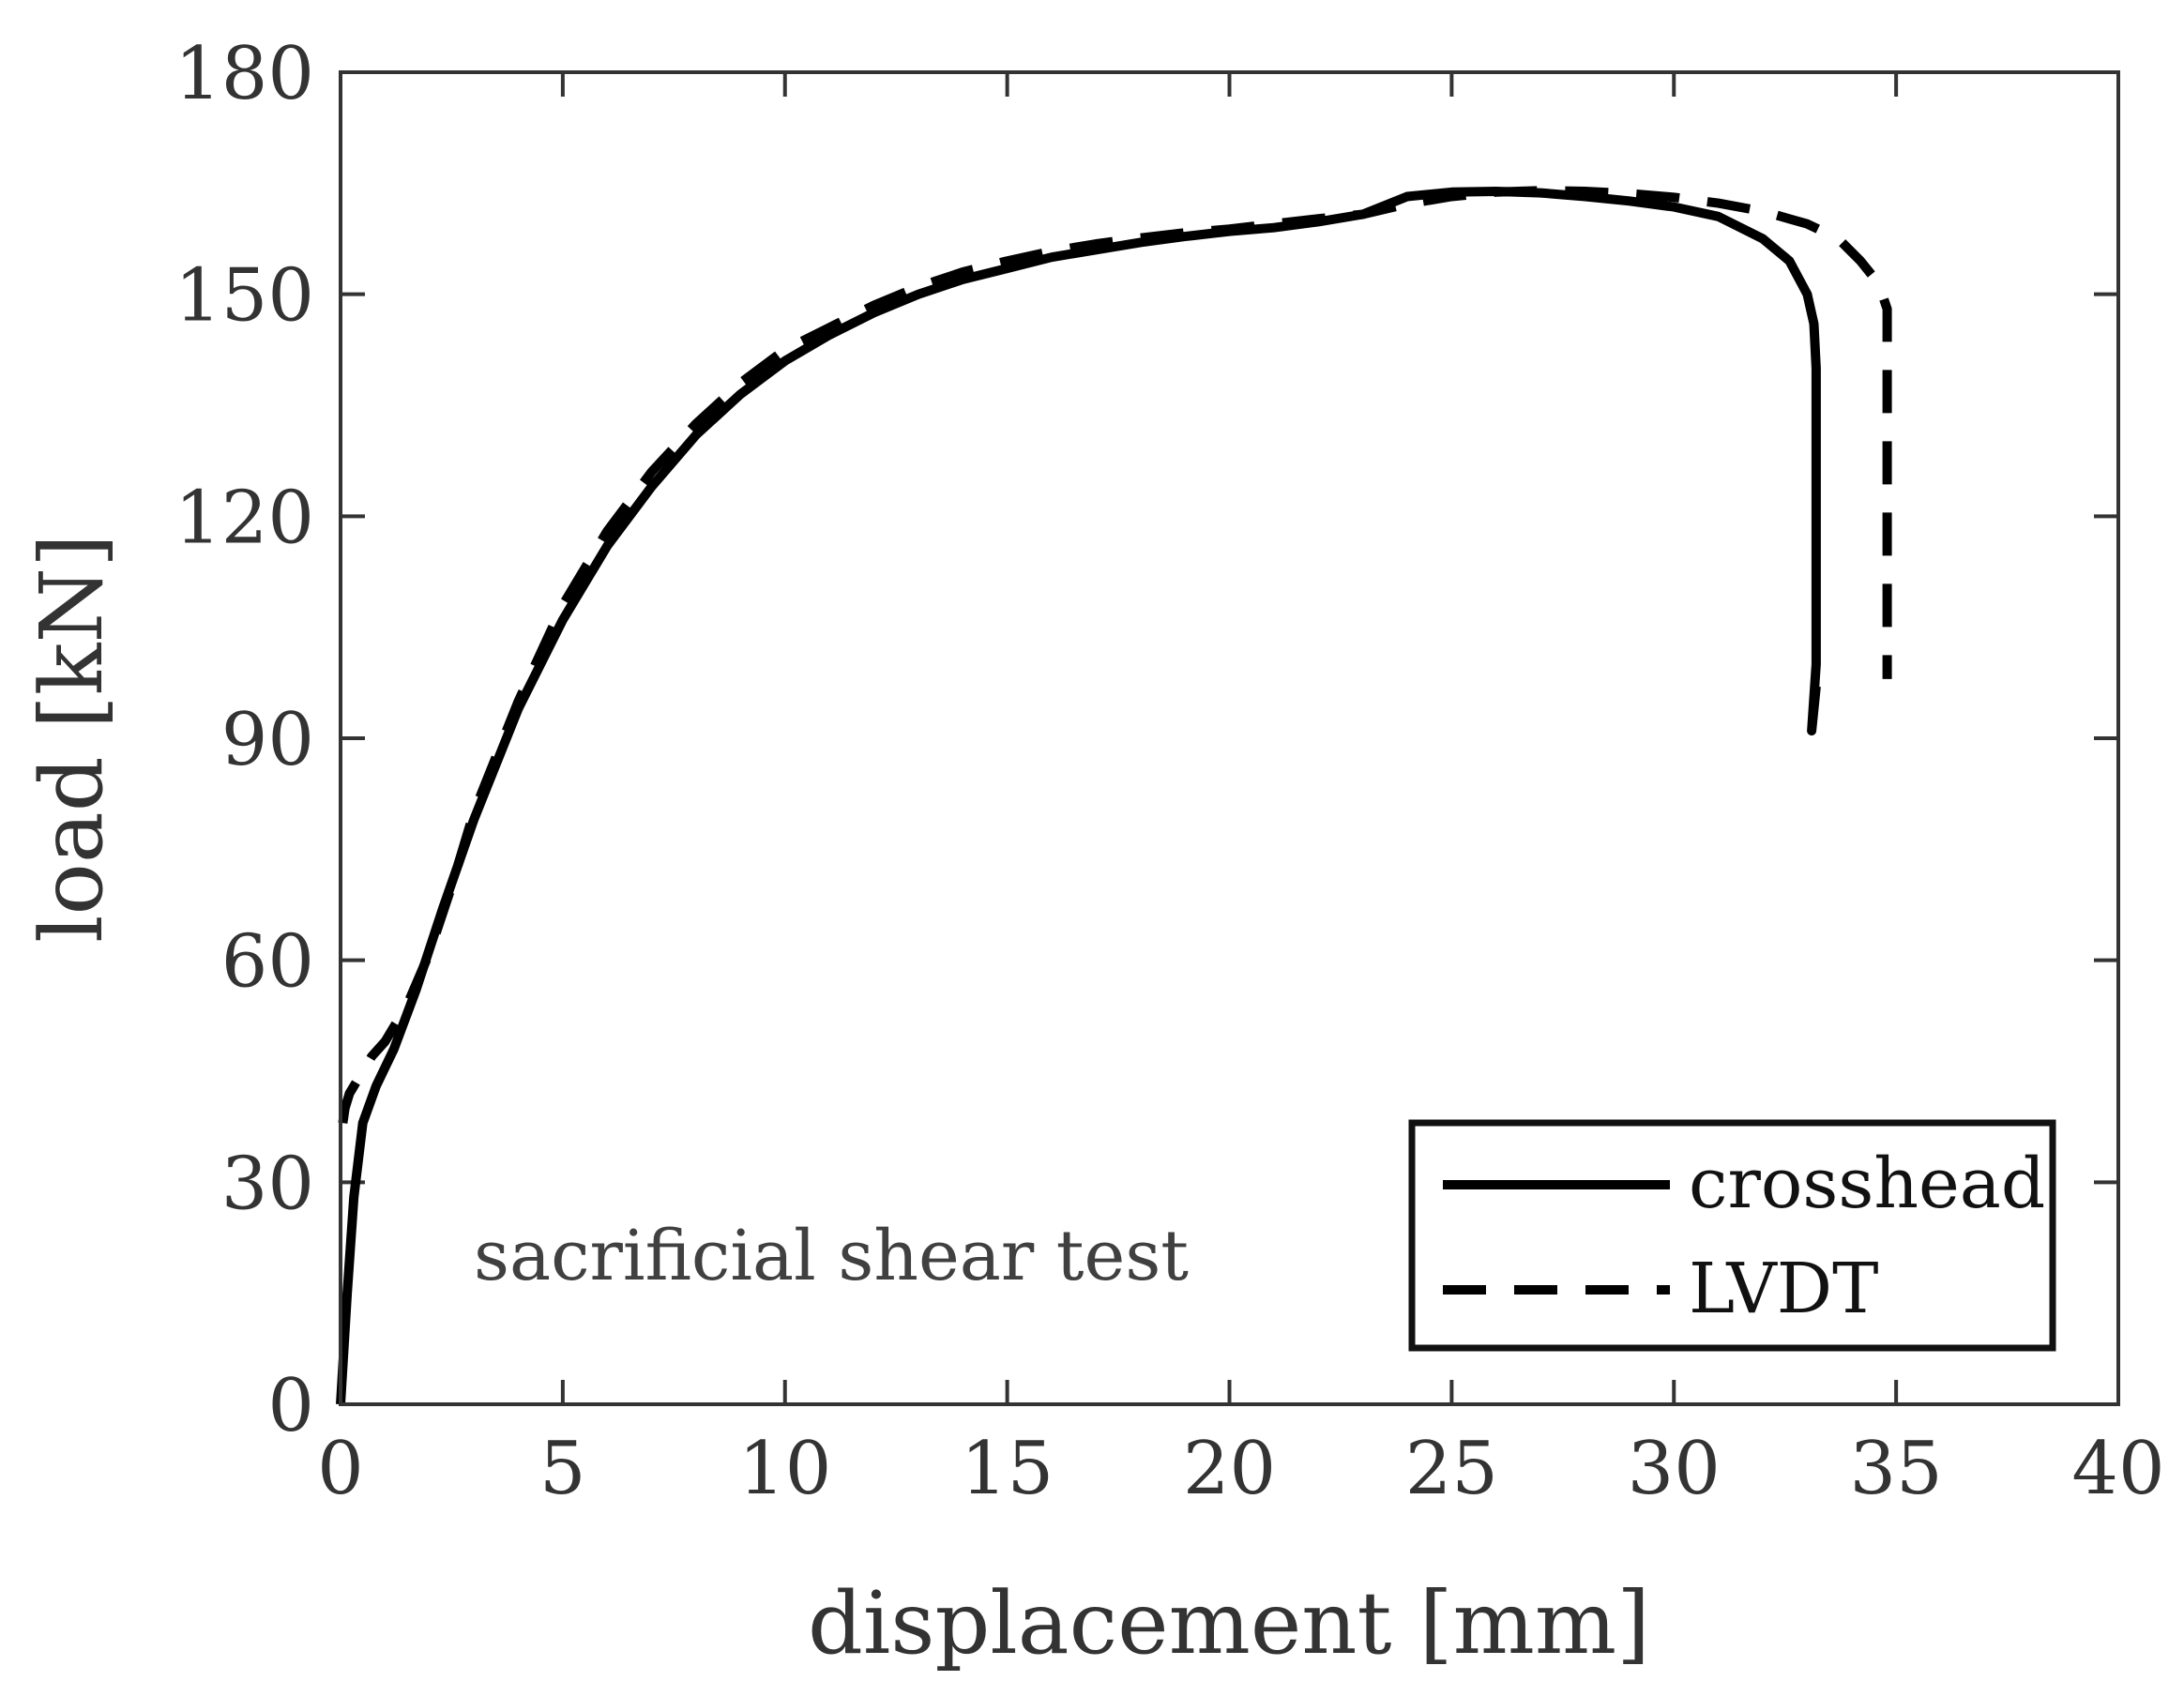 The image size is (2184, 1696). What do you see at coordinates (340, 1469) in the screenshot?
I see `x-tick-label: 0` at bounding box center [340, 1469].